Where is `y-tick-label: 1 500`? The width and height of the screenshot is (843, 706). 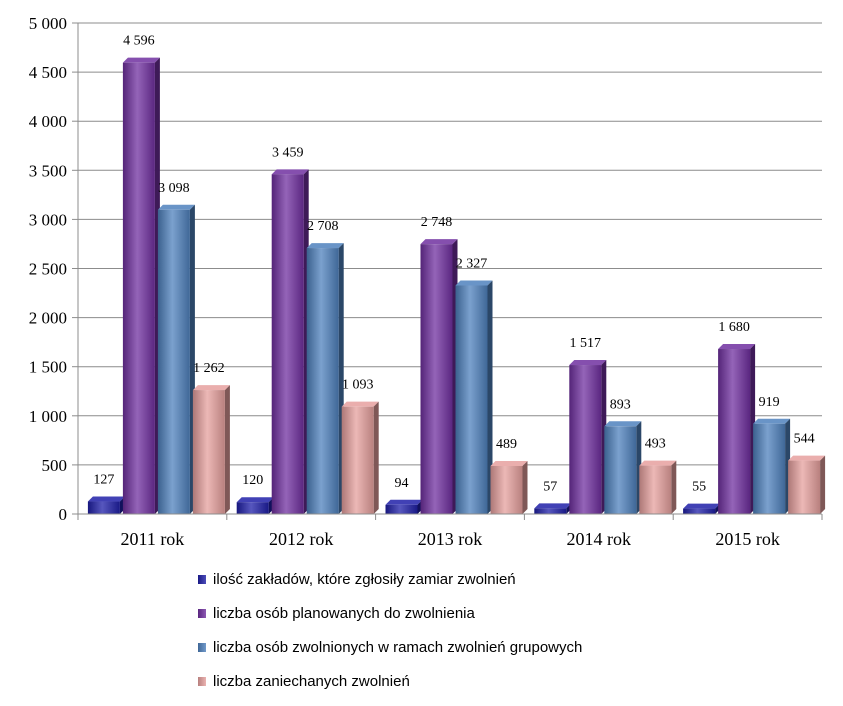
y-tick-label: 1 500 is located at coordinates (48, 367).